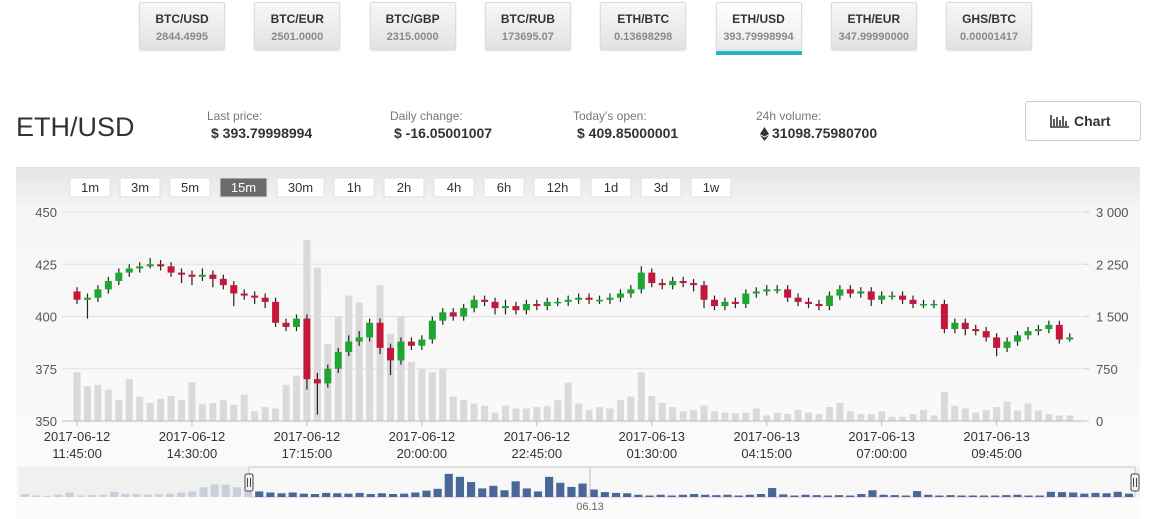 The image size is (1157, 519). I want to click on interval-label: 4h, so click(454, 187).